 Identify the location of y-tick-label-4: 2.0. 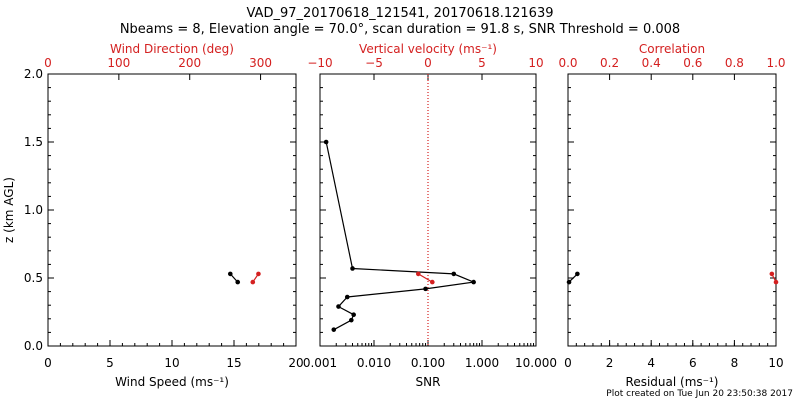
(33, 74).